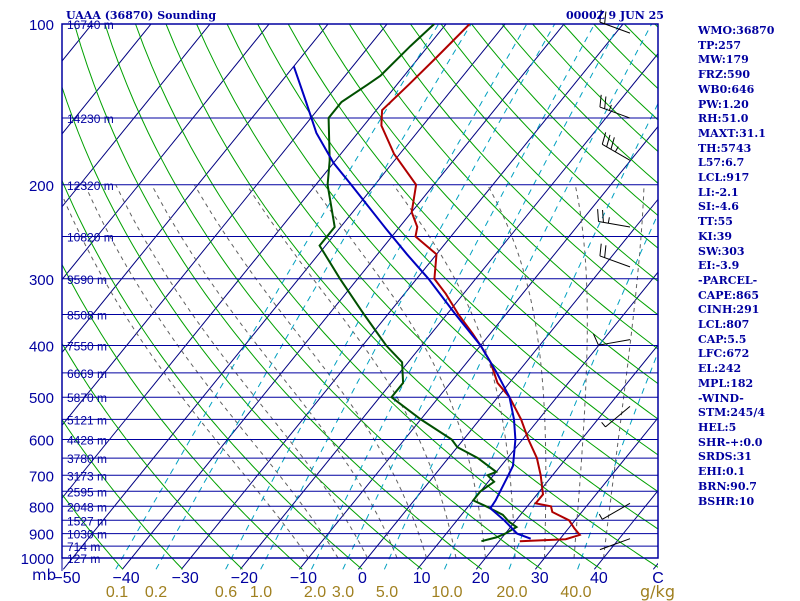  What do you see at coordinates (748, 340) in the screenshot?
I see `index-line: CAP:5.5` at bounding box center [748, 340].